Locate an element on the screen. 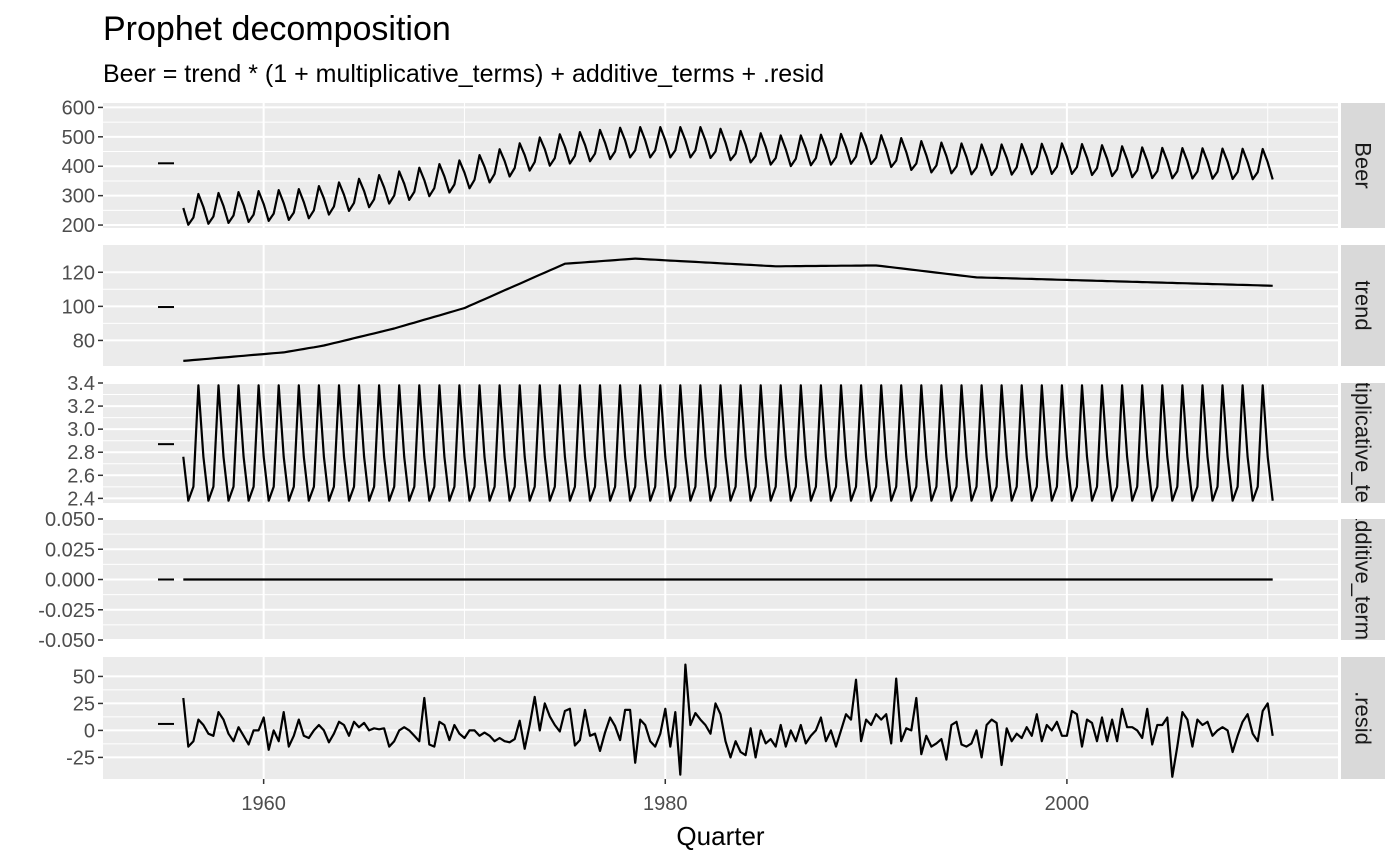 This screenshot has height=866, width=1400. y-tick-label-multiplicative-terms: 2.4 is located at coordinates (81, 499).